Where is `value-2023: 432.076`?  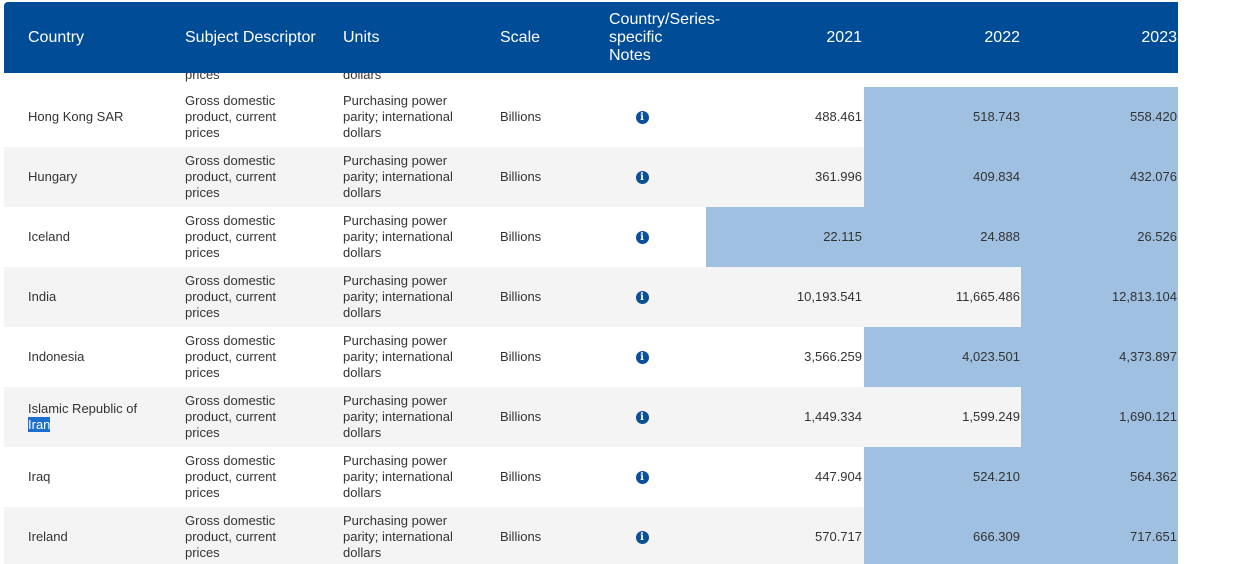 value-2023: 432.076 is located at coordinates (1153, 176).